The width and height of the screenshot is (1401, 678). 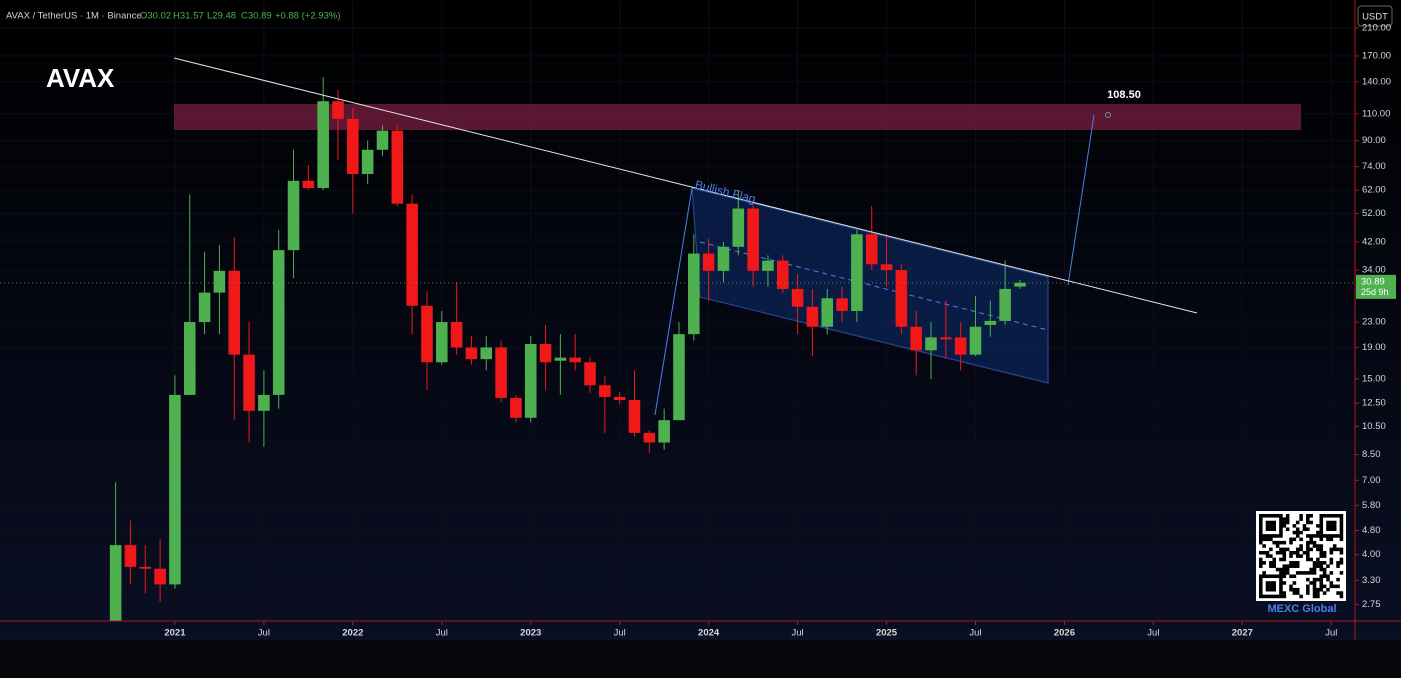 I want to click on qr-code, so click(x=1301, y=556).